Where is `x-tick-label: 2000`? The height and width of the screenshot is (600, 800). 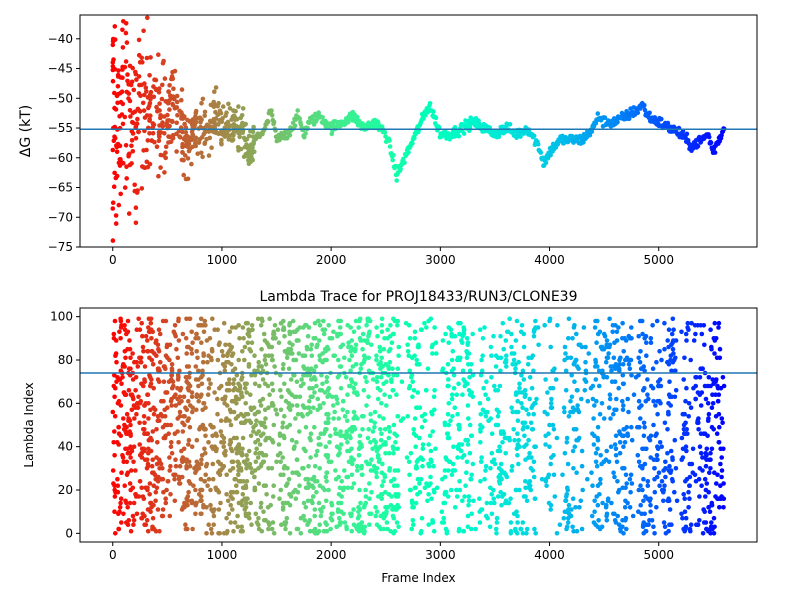 x-tick-label: 2000 is located at coordinates (331, 555).